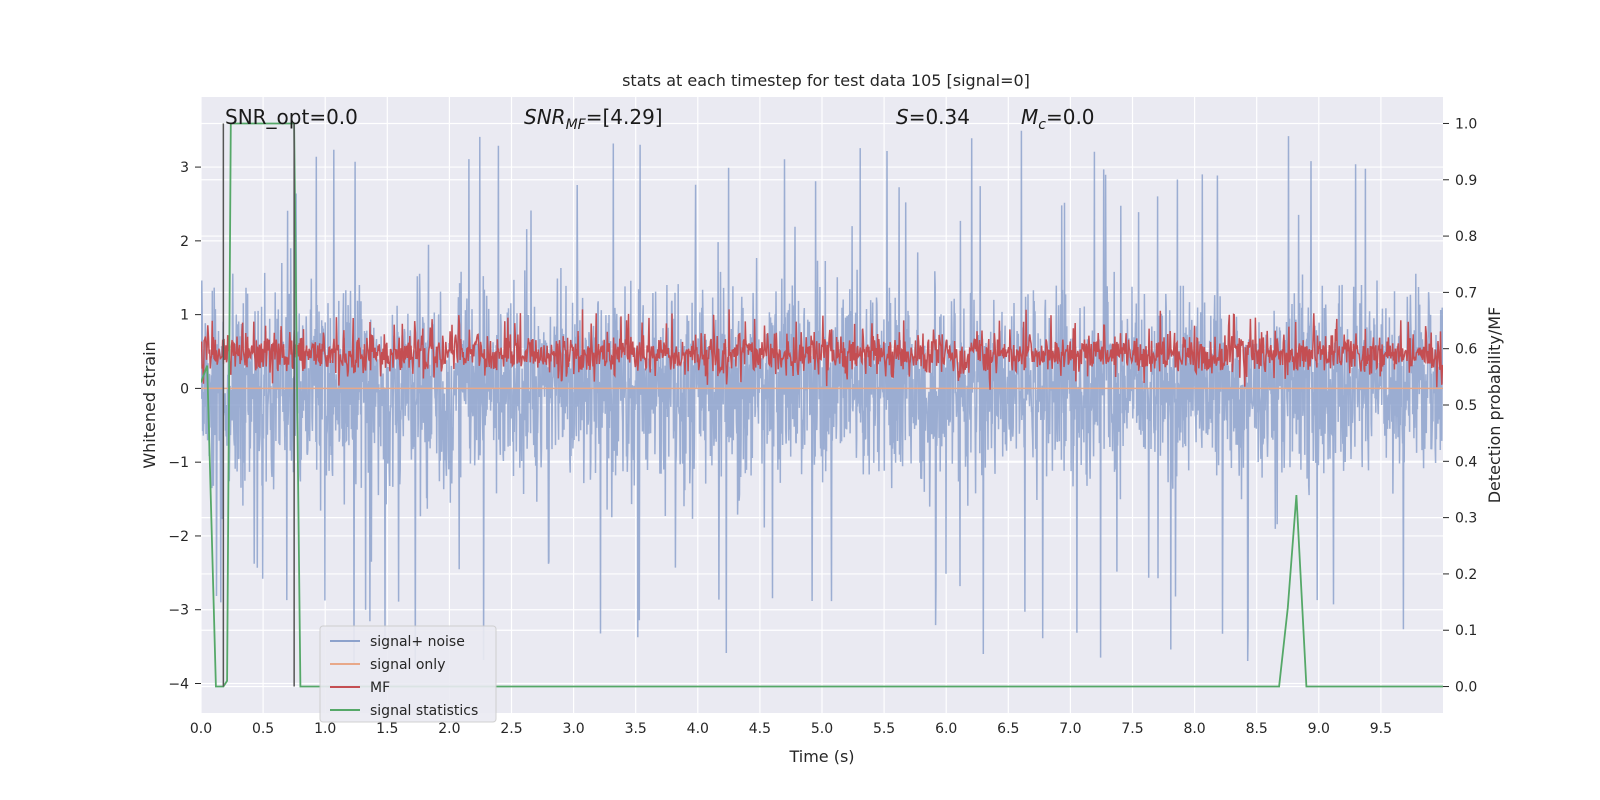  What do you see at coordinates (1466, 519) in the screenshot?
I see `y-right-tick-label: 0.3` at bounding box center [1466, 519].